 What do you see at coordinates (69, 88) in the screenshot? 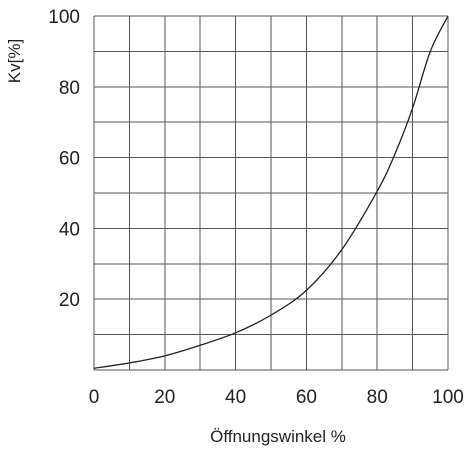
I see `y-tick-label: 80` at bounding box center [69, 88].